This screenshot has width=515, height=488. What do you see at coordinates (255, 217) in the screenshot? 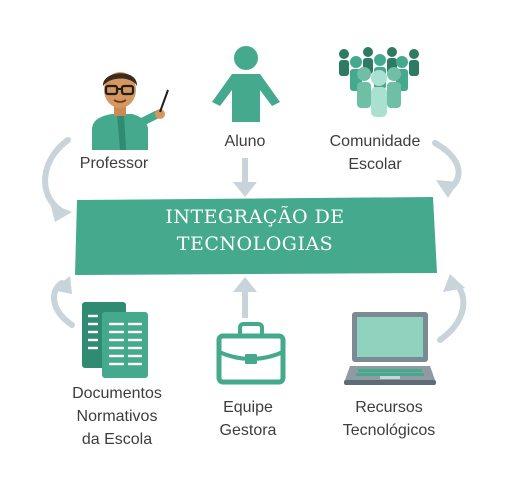
I see `center-title-line1: INTEGRAÇÃO DE` at bounding box center [255, 217].